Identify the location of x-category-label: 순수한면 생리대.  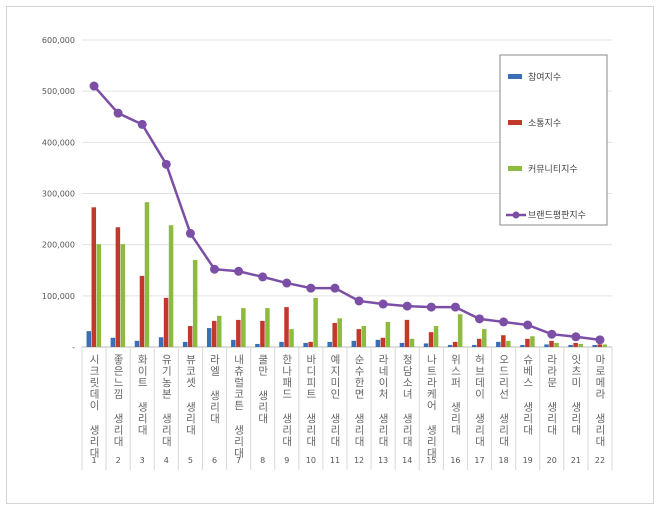
(359, 401).